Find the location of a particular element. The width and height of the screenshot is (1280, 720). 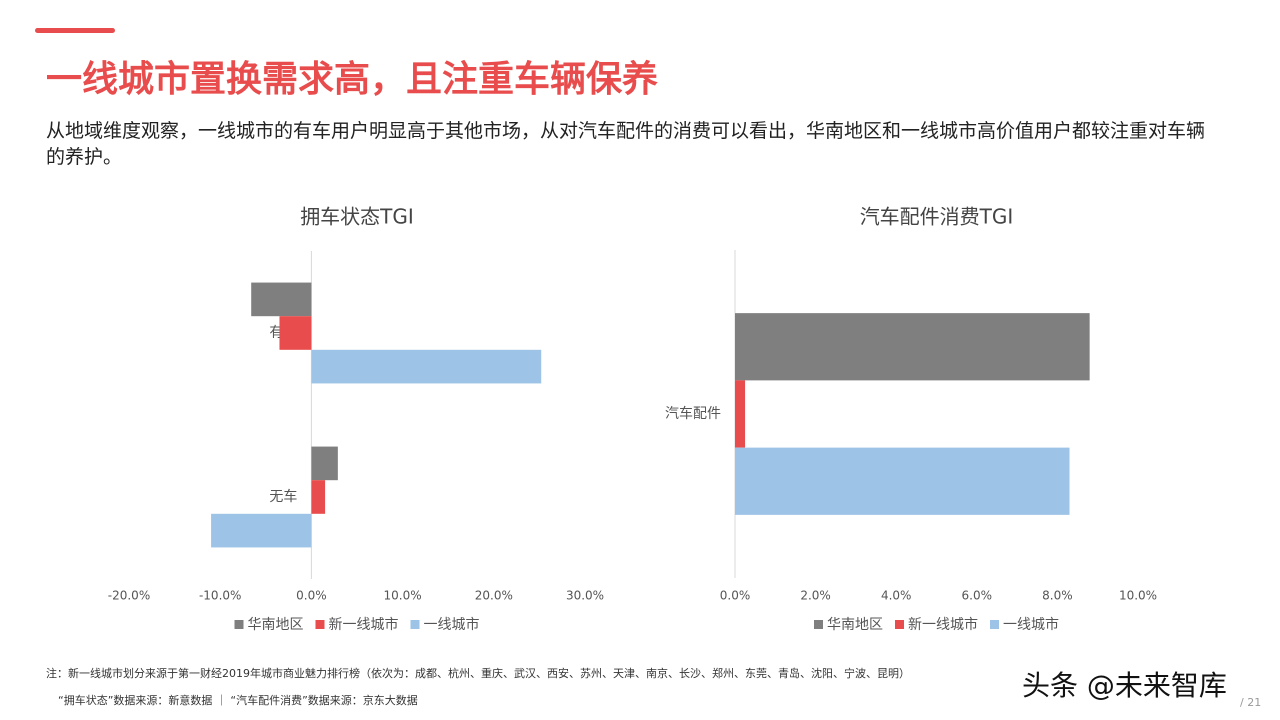

slide-title: 一线城市置换需求高，且注重车辆保养 is located at coordinates (352, 79).